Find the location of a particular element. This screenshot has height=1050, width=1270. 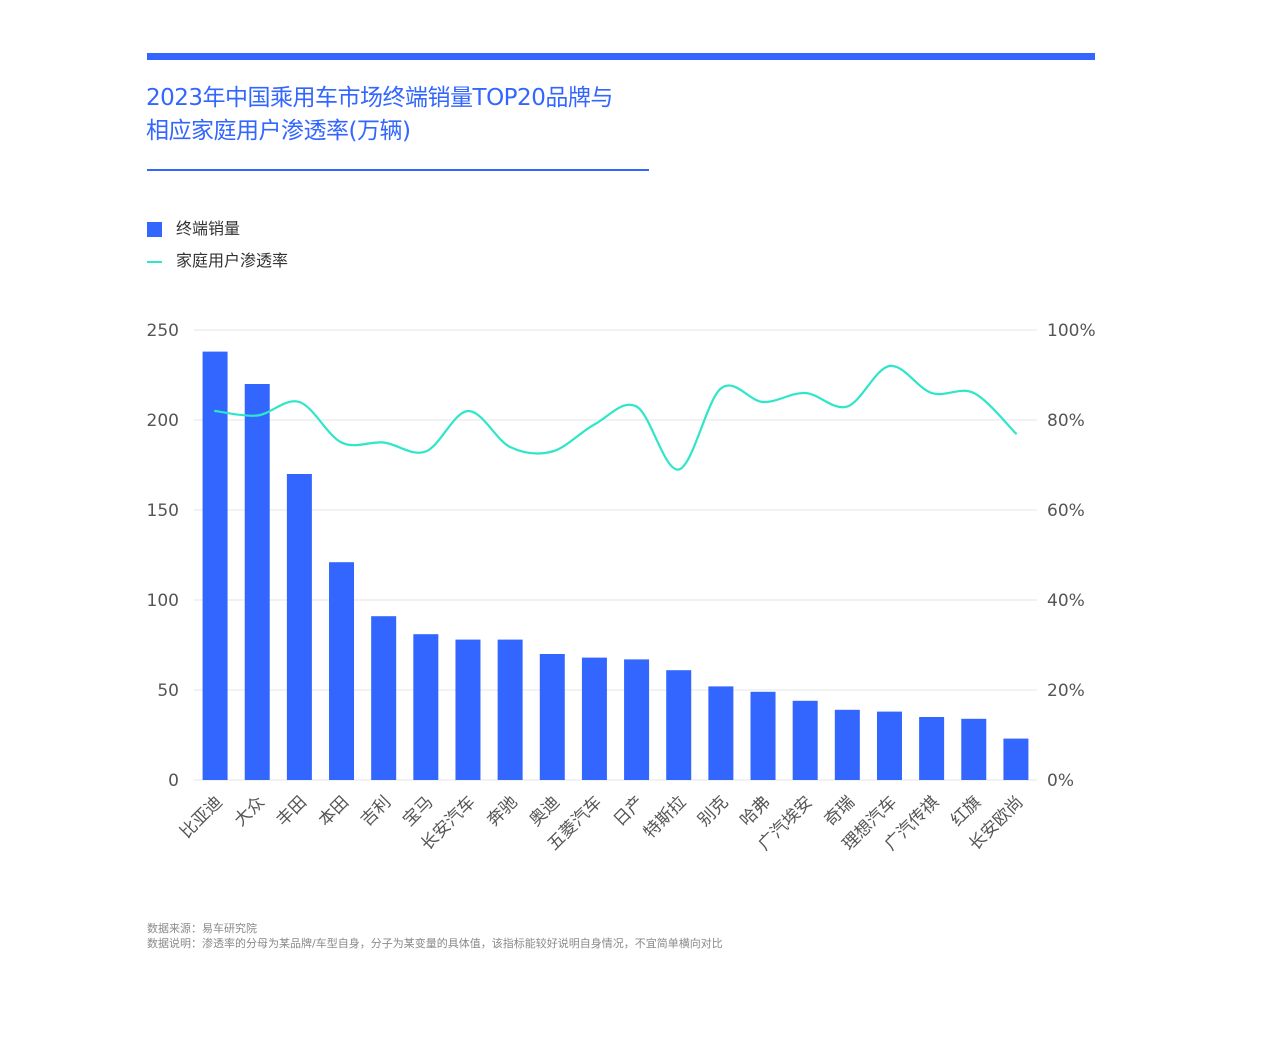

right-tick-label: 0% is located at coordinates (1060, 781).